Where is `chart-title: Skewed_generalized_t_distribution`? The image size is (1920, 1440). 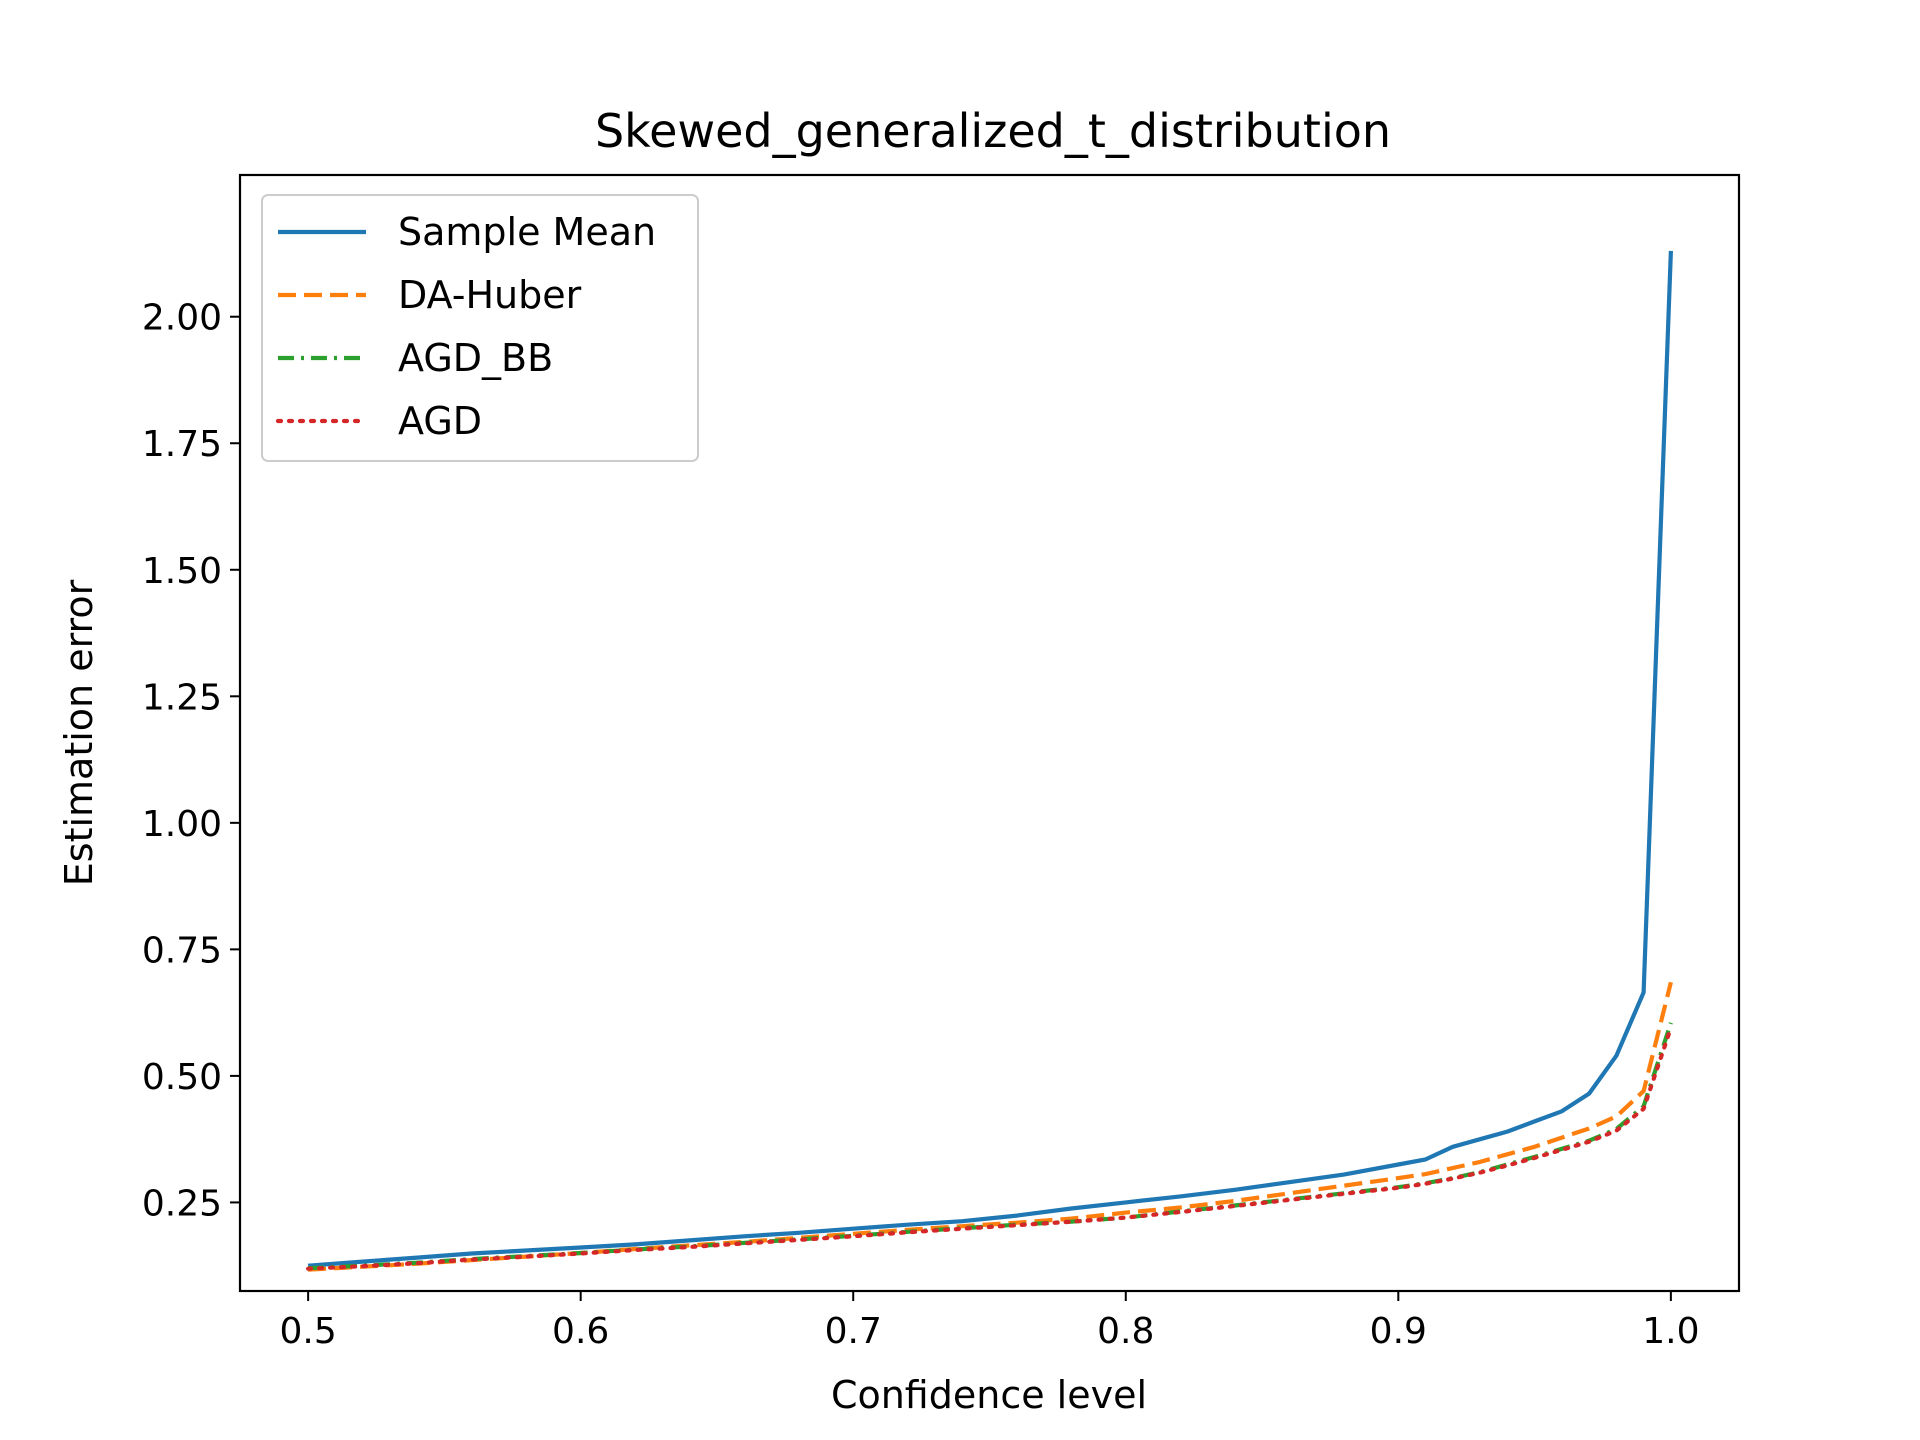 chart-title: Skewed_generalized_t_distribution is located at coordinates (993, 131).